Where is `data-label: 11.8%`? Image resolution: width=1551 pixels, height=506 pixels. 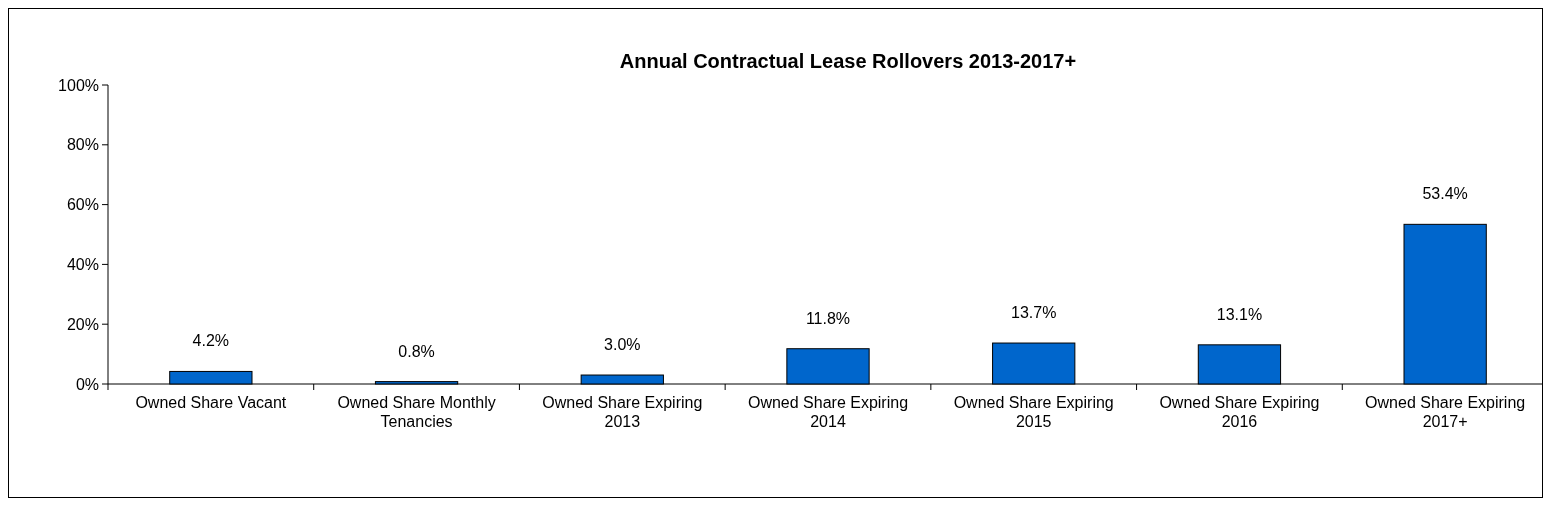 data-label: 11.8% is located at coordinates (828, 318).